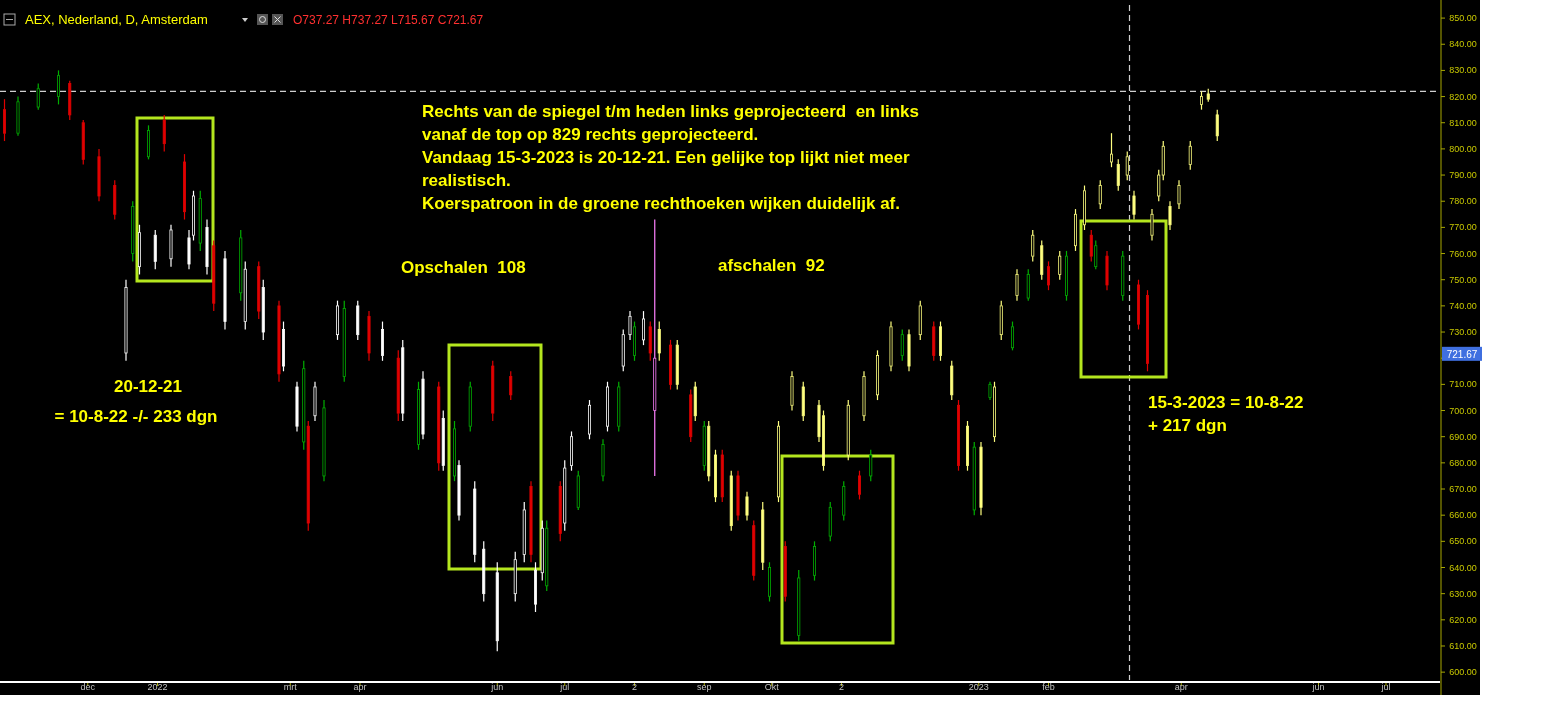  What do you see at coordinates (1463, 122) in the screenshot?
I see `y-tick-label: 810.00` at bounding box center [1463, 122].